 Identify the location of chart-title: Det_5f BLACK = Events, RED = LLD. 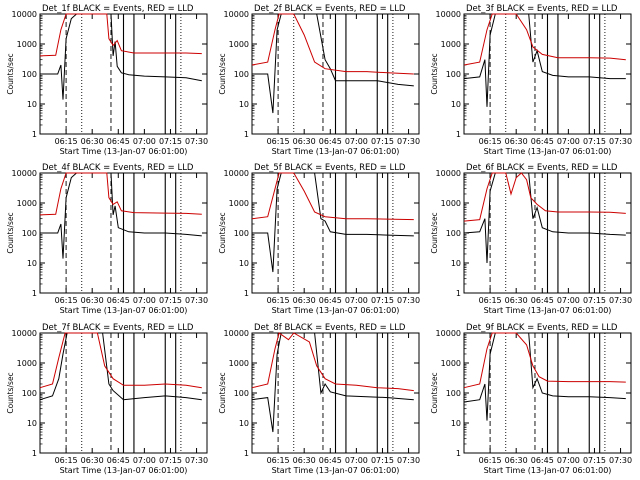
(330, 168).